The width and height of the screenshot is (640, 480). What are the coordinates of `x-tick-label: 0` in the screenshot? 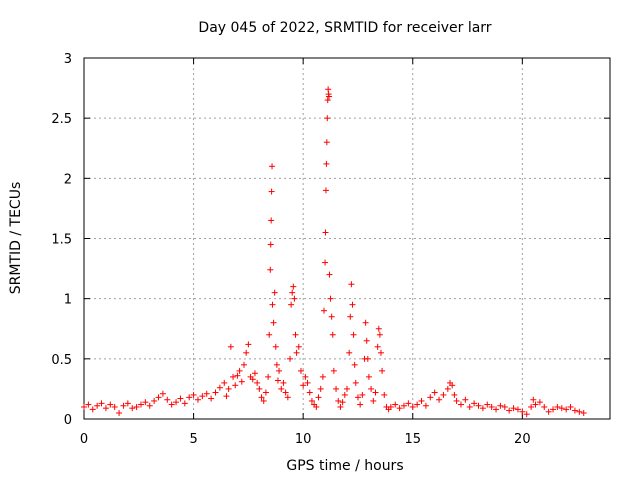 It's located at (84, 439).